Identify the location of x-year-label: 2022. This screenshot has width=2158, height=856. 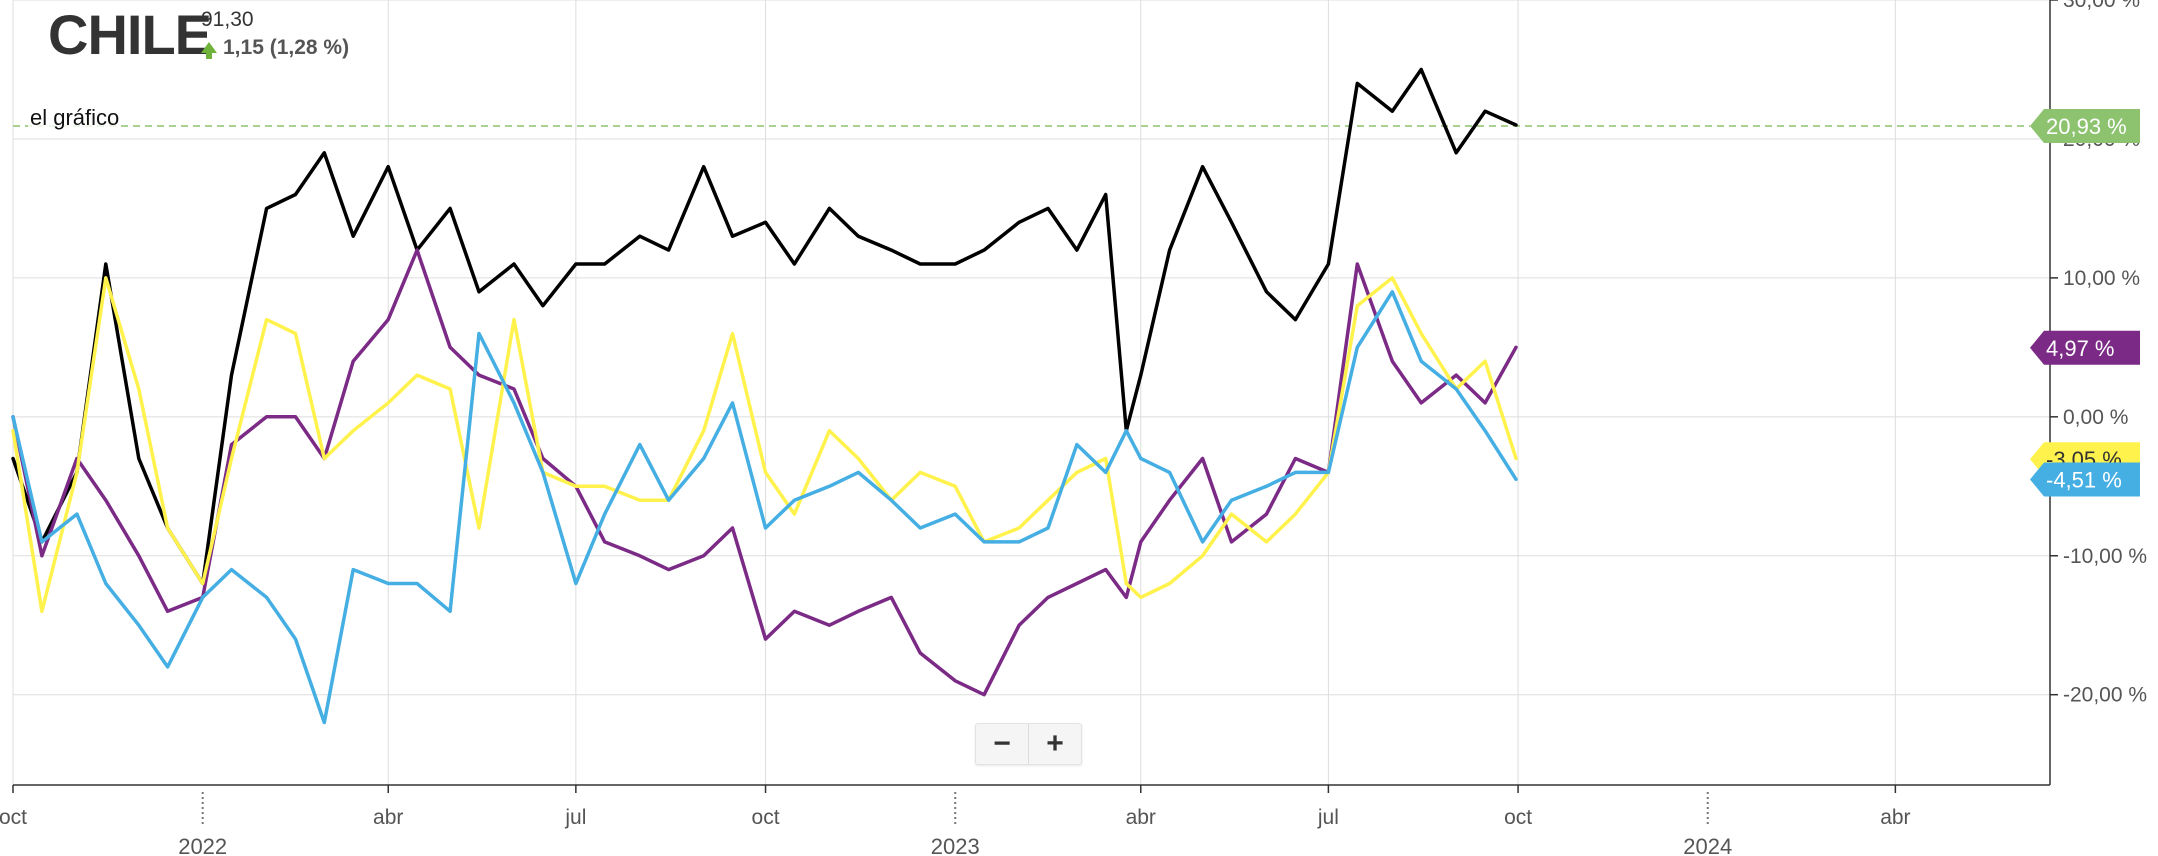
(202, 845).